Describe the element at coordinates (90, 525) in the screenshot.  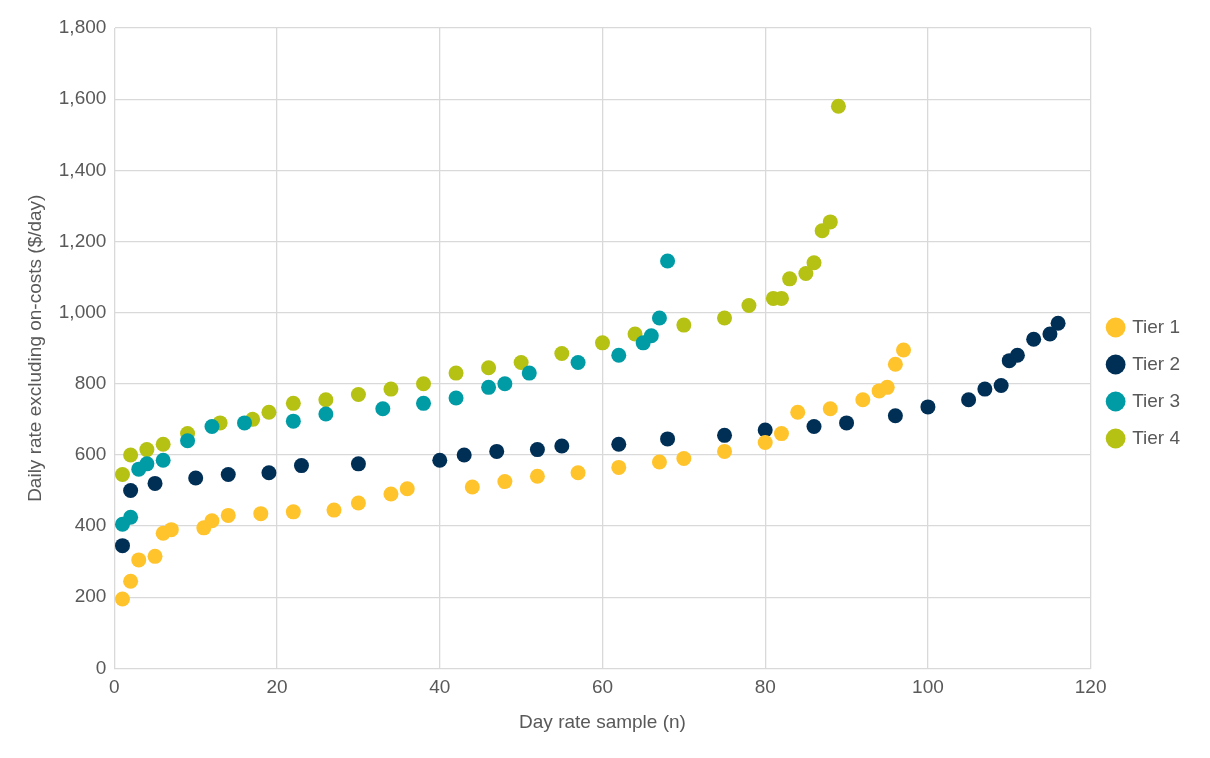
I see `y-tick-label: 400` at that location.